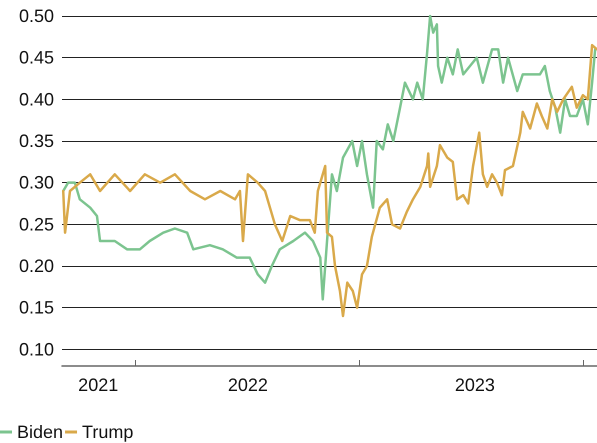 Image resolution: width=597 pixels, height=443 pixels. I want to click on y-tick-label: 0.20, so click(36, 266).